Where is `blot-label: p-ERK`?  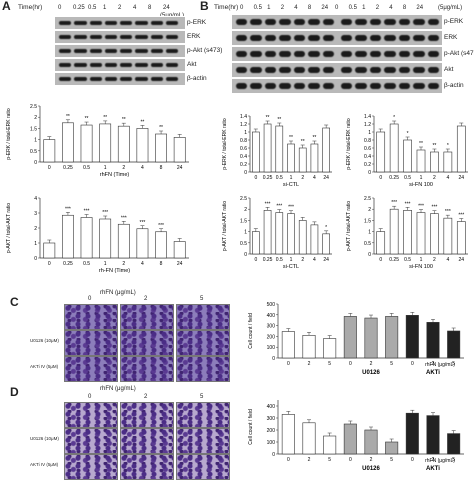
blot-label: p-ERK is located at coordinates (197, 22).